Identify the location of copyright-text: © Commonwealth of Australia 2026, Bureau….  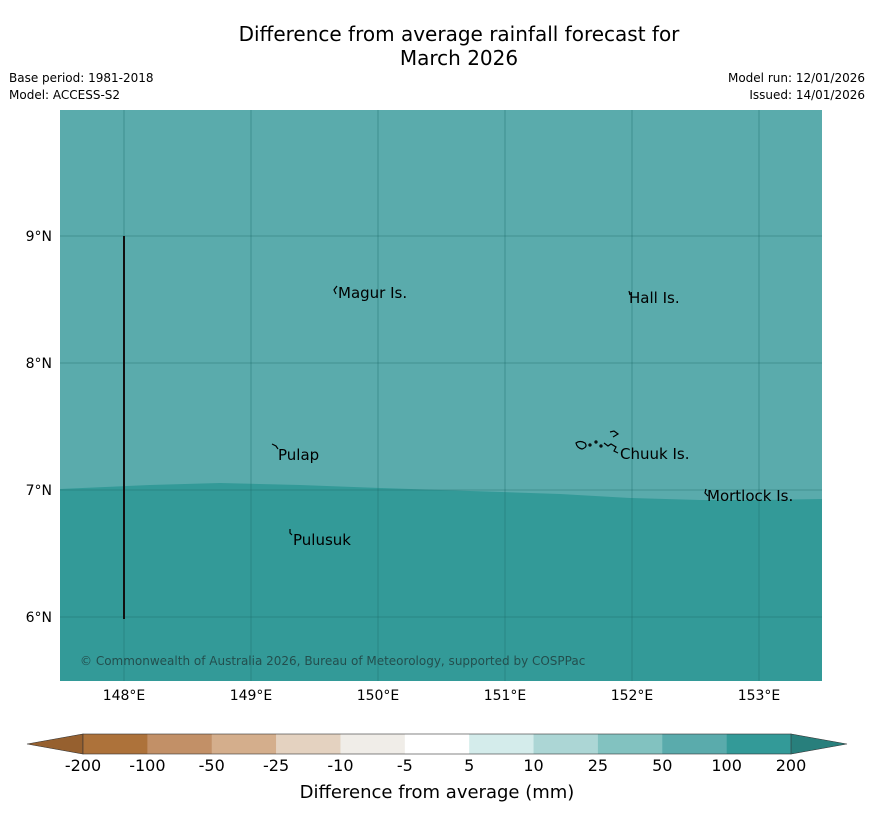
(332, 661).